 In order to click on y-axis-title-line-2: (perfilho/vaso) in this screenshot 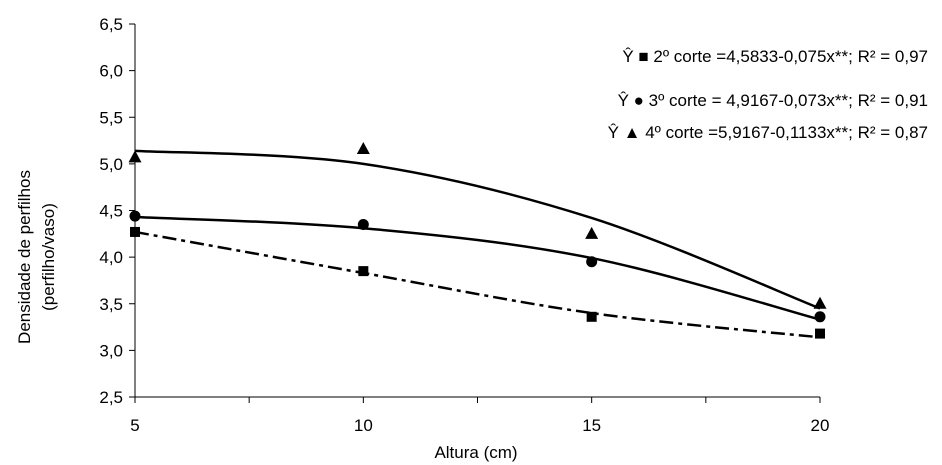, I will do `click(48, 257)`.